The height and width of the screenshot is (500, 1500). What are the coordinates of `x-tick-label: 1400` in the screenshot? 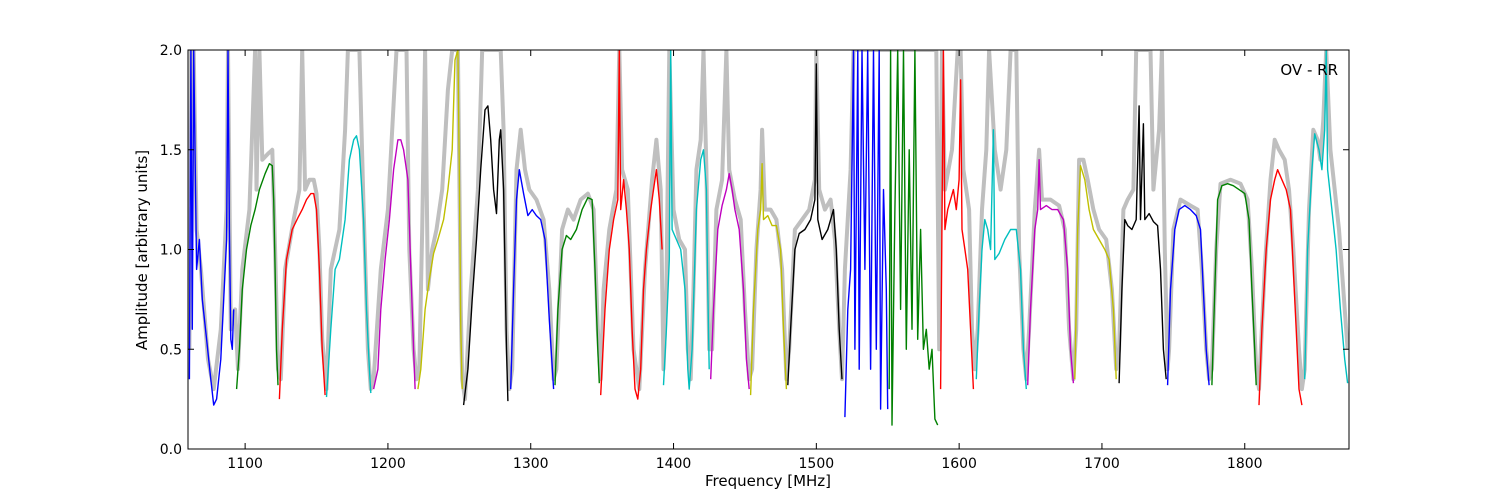 It's located at (674, 464).